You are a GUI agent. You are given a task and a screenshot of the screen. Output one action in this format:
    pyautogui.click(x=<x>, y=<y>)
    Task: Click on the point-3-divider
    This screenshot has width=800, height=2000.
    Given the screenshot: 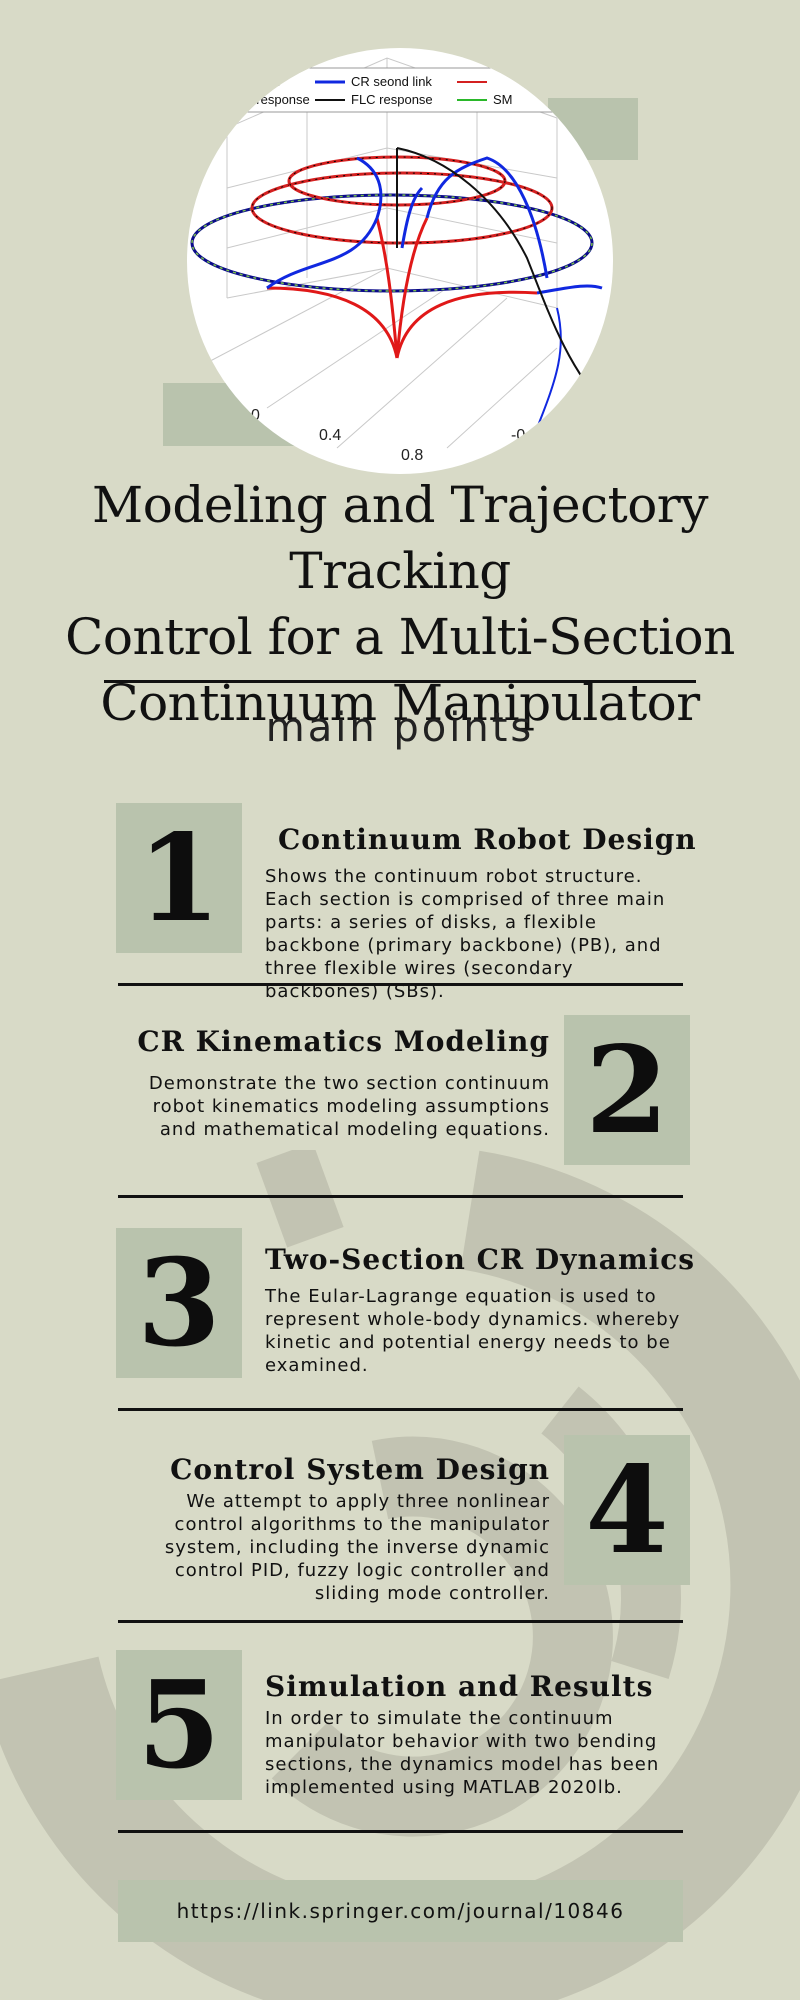 What is the action you would take?
    pyautogui.click(x=400, y=1409)
    